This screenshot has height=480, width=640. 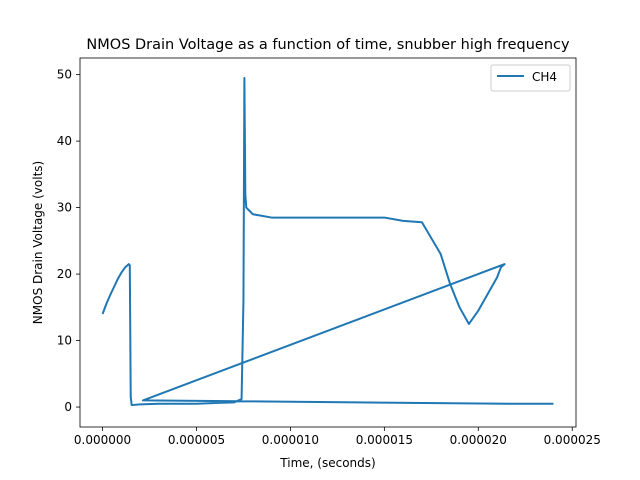 What do you see at coordinates (196, 440) in the screenshot?
I see `x-tick-label: 0.000005` at bounding box center [196, 440].